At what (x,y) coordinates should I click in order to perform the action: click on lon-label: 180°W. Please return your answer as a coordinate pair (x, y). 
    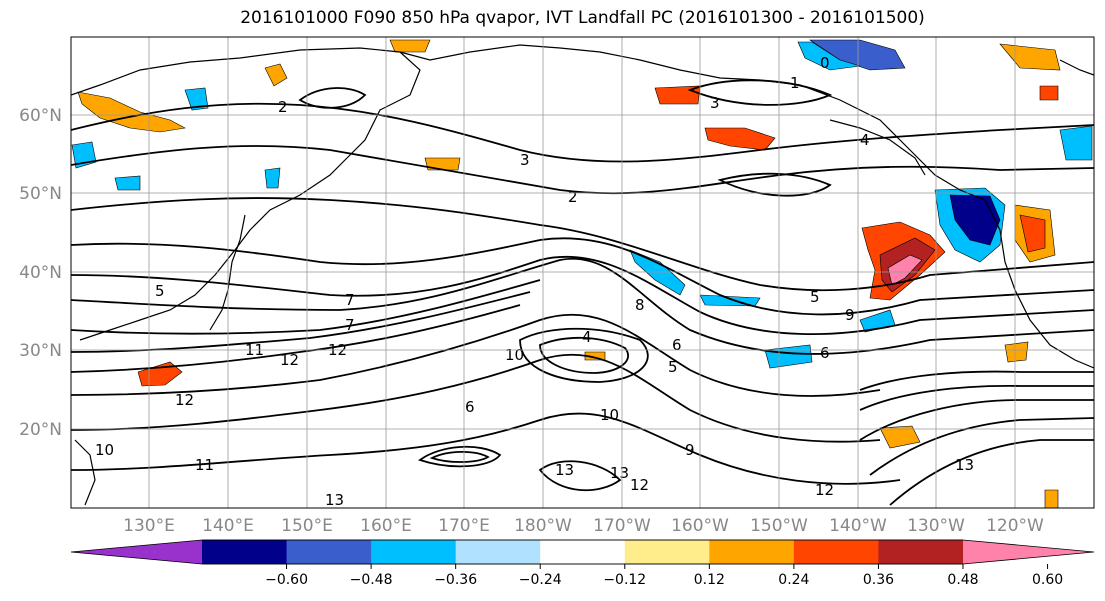
    Looking at the image, I should click on (543, 526).